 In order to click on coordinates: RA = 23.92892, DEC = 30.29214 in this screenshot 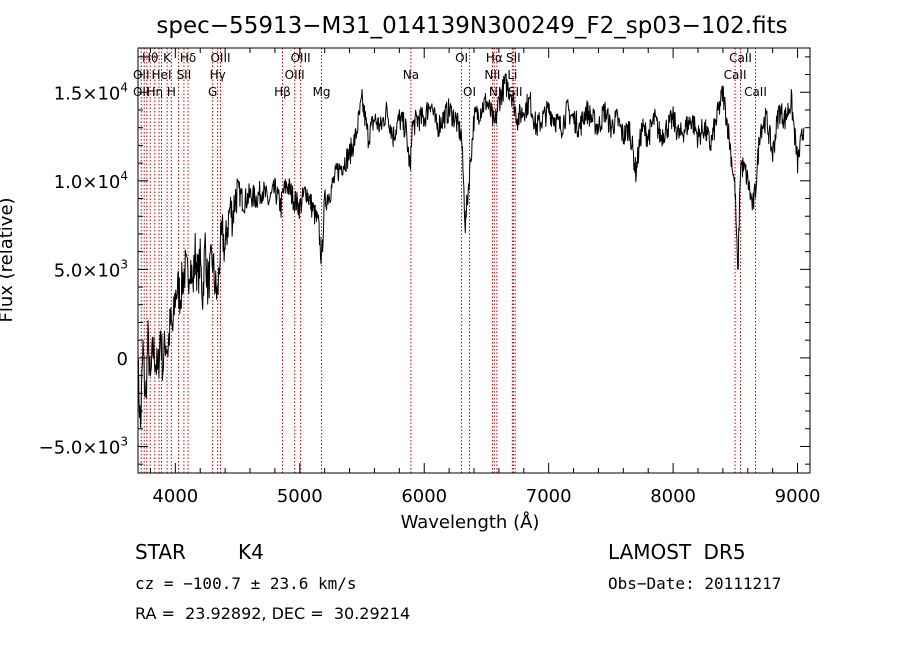, I will do `click(273, 613)`.